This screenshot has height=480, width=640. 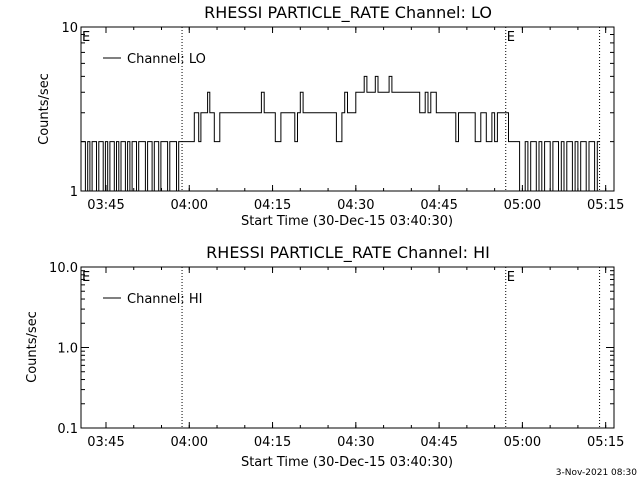 What do you see at coordinates (597, 473) in the screenshot?
I see `footer-timestamp: 3-Nov-2021 08:30` at bounding box center [597, 473].